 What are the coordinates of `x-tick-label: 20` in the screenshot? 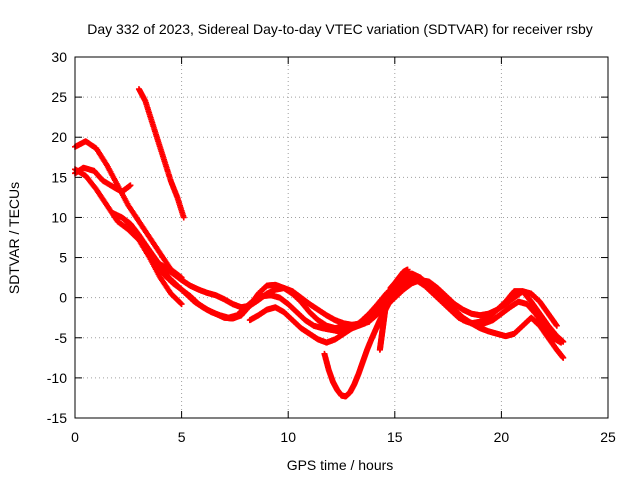 It's located at (502, 437).